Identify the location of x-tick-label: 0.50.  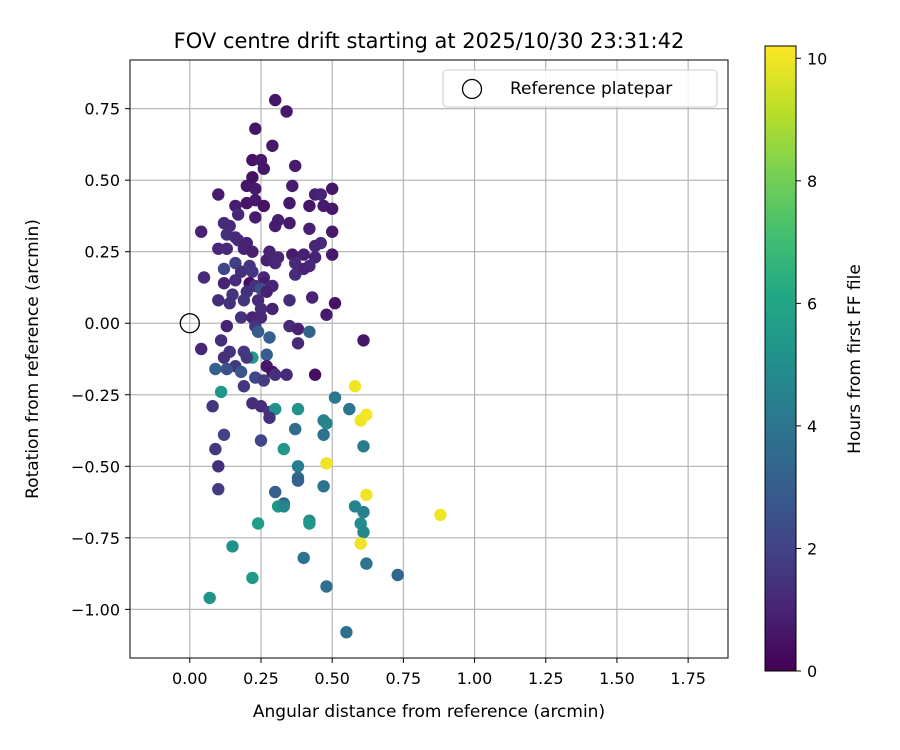
(332, 678).